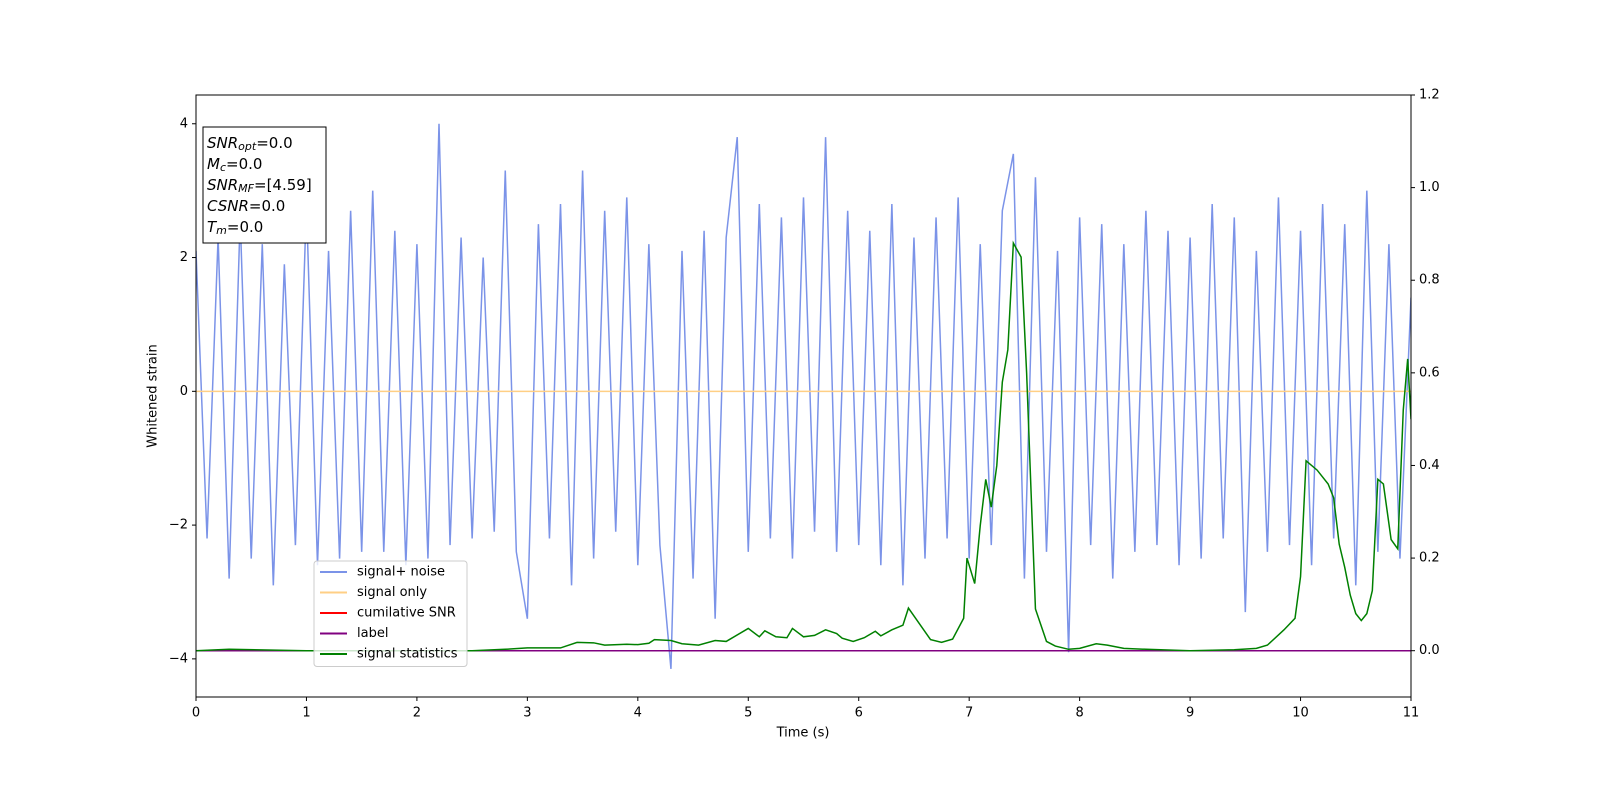 This screenshot has width=1600, height=800. Describe the element at coordinates (153, 395) in the screenshot. I see `y-axis-label: Whitened strain` at that location.